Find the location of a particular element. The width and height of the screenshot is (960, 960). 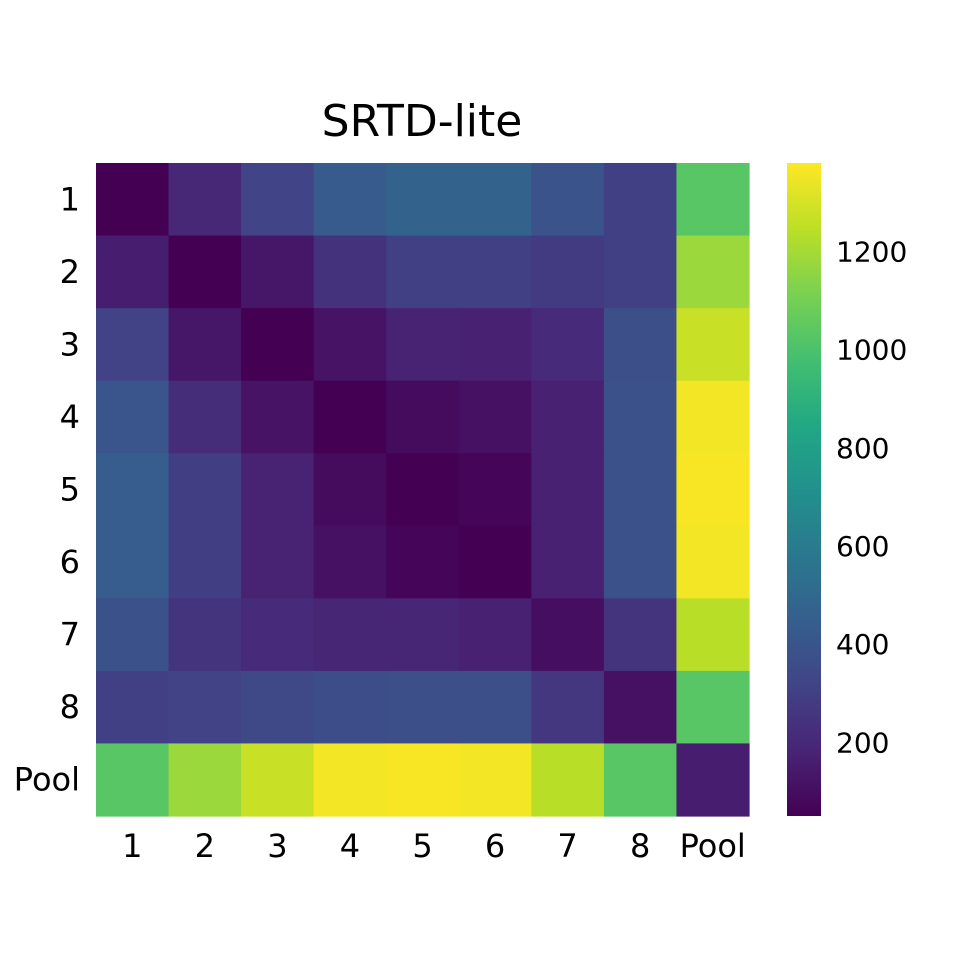

heatmap-cell-r6-c7 is located at coordinates (568, 562).